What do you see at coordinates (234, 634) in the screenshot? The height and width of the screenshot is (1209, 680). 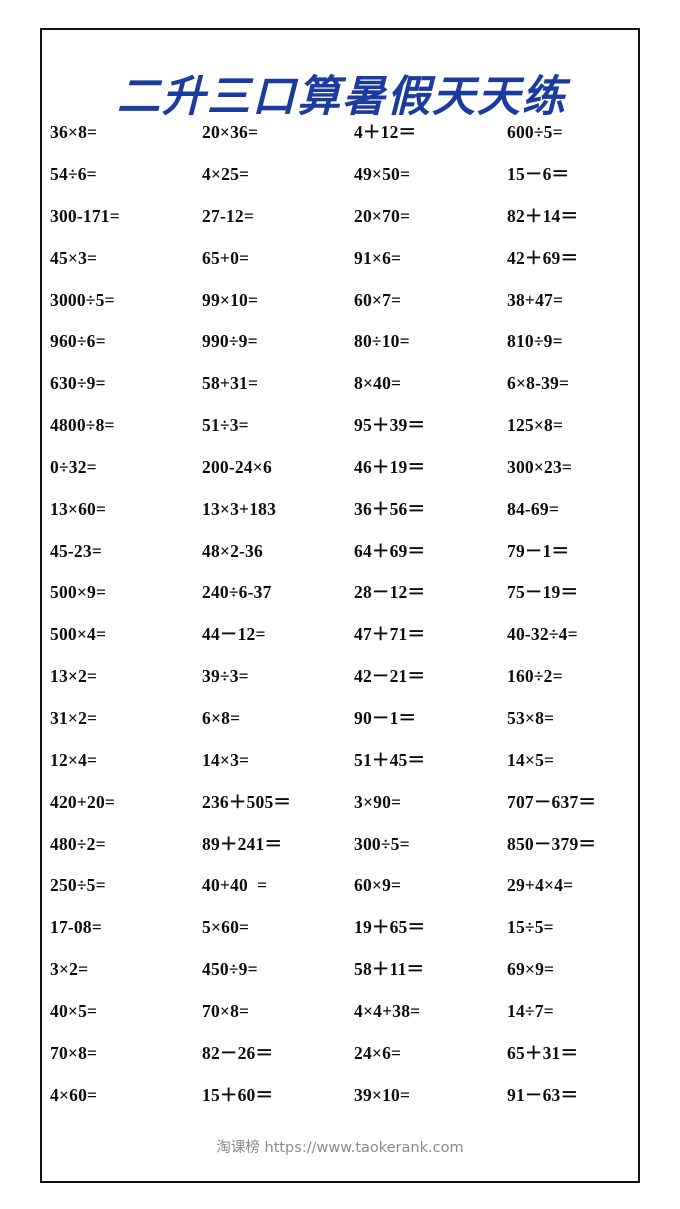 I see `problem-item: 44－12=` at bounding box center [234, 634].